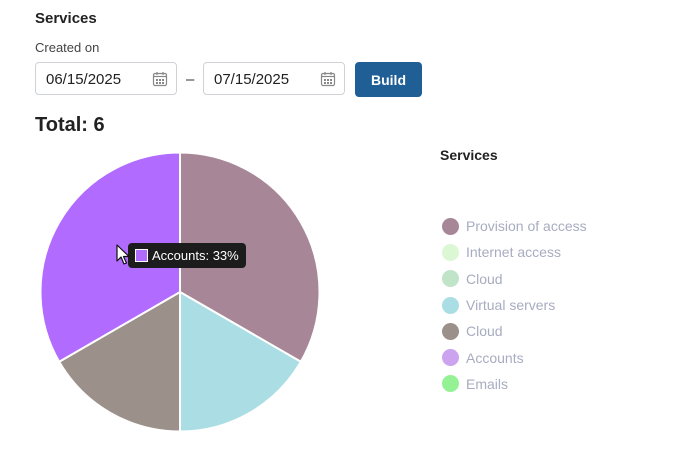  Describe the element at coordinates (495, 357) in the screenshot. I see `legend-label: Accounts` at that location.